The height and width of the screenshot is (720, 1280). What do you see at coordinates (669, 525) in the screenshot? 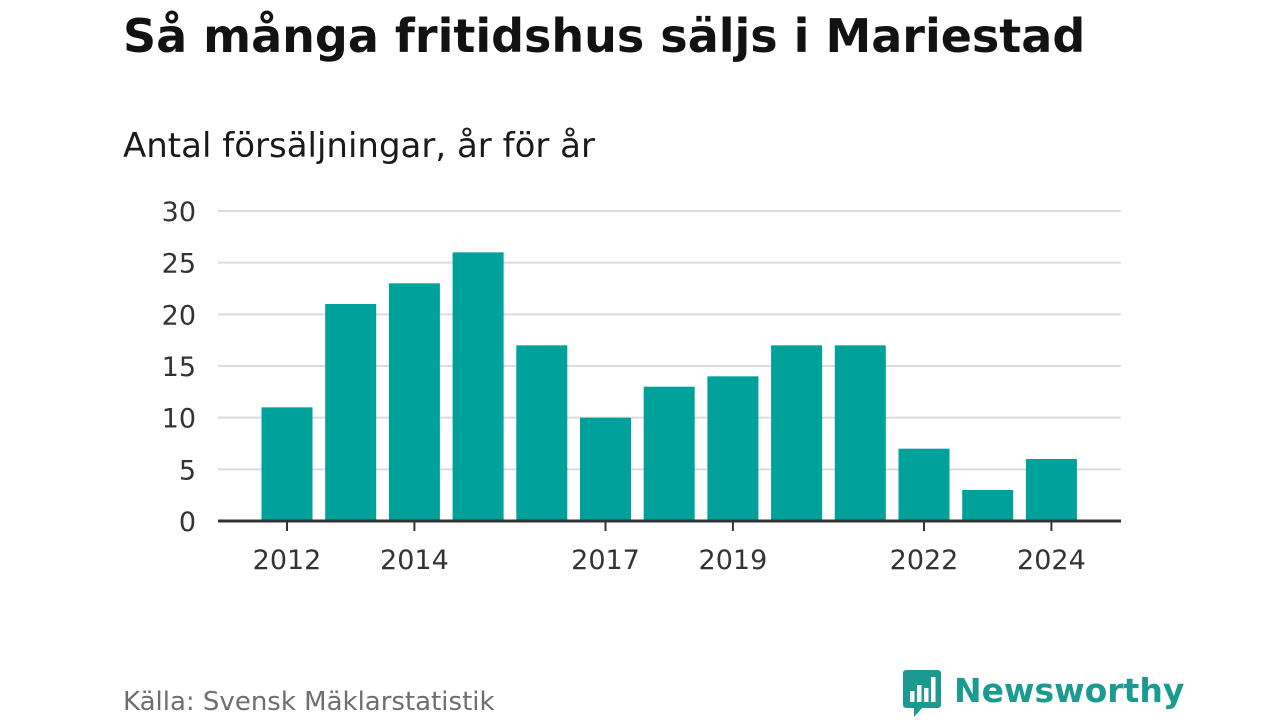
I see `x-axis` at bounding box center [669, 525].